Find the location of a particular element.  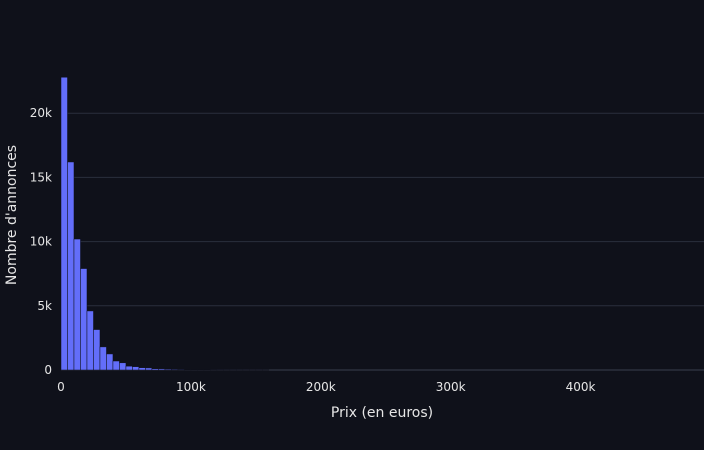

y-tick-label: 20k is located at coordinates (41, 113).